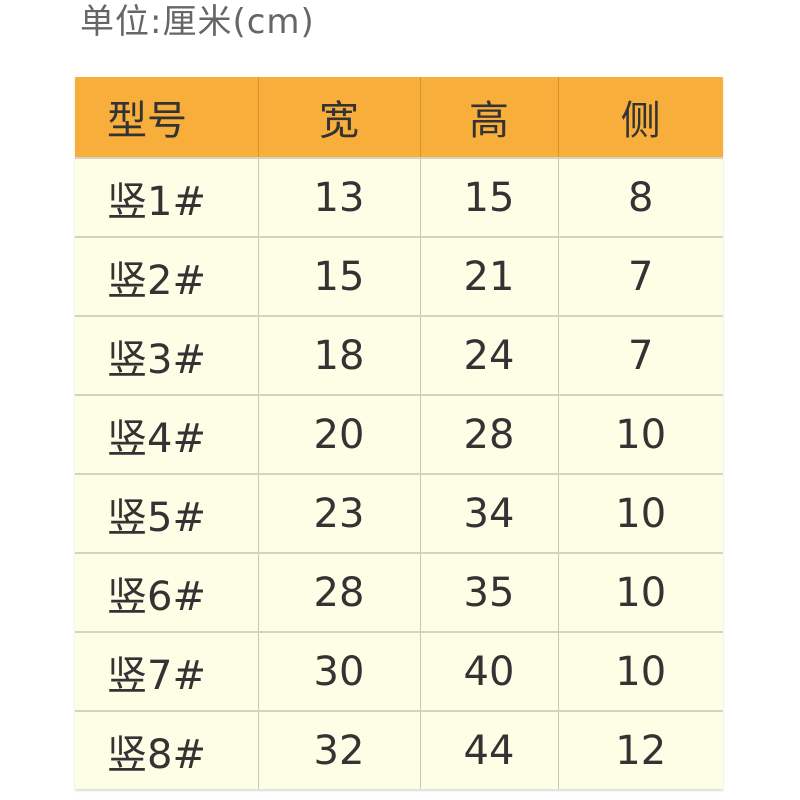  What do you see at coordinates (489, 671) in the screenshot?
I see `cell-height: 40` at bounding box center [489, 671].